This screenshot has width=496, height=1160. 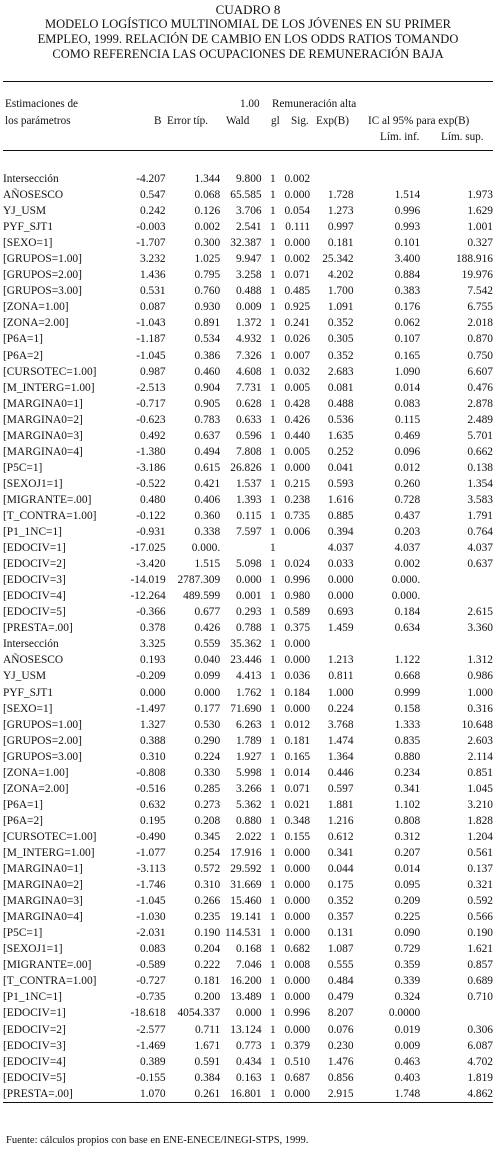 I want to click on std-error-cell: 0.591, so click(x=207, y=1061).